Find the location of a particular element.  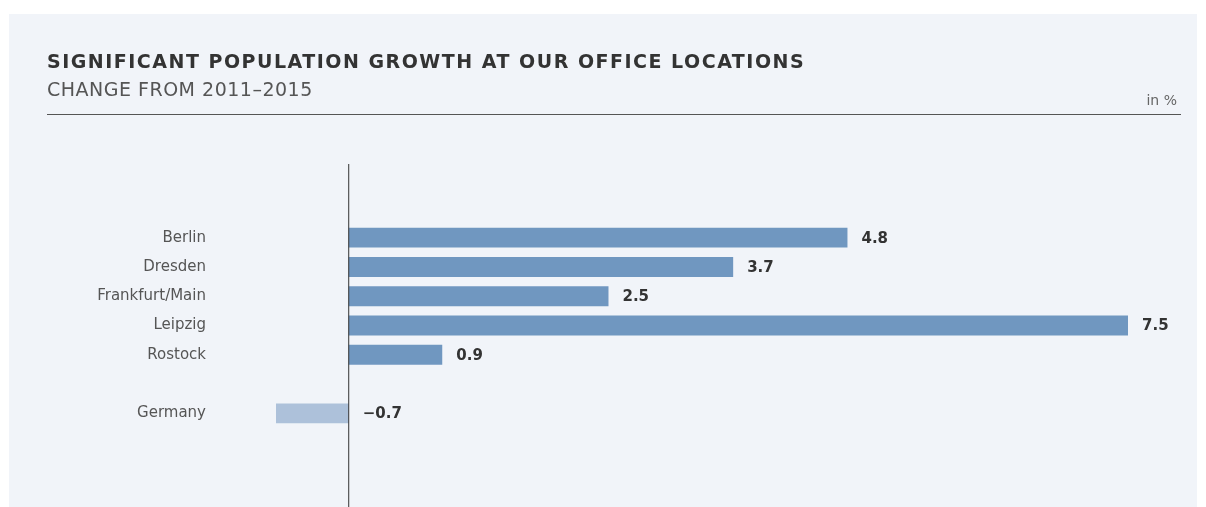

y-tick-label: Dresden is located at coordinates (174, 265).